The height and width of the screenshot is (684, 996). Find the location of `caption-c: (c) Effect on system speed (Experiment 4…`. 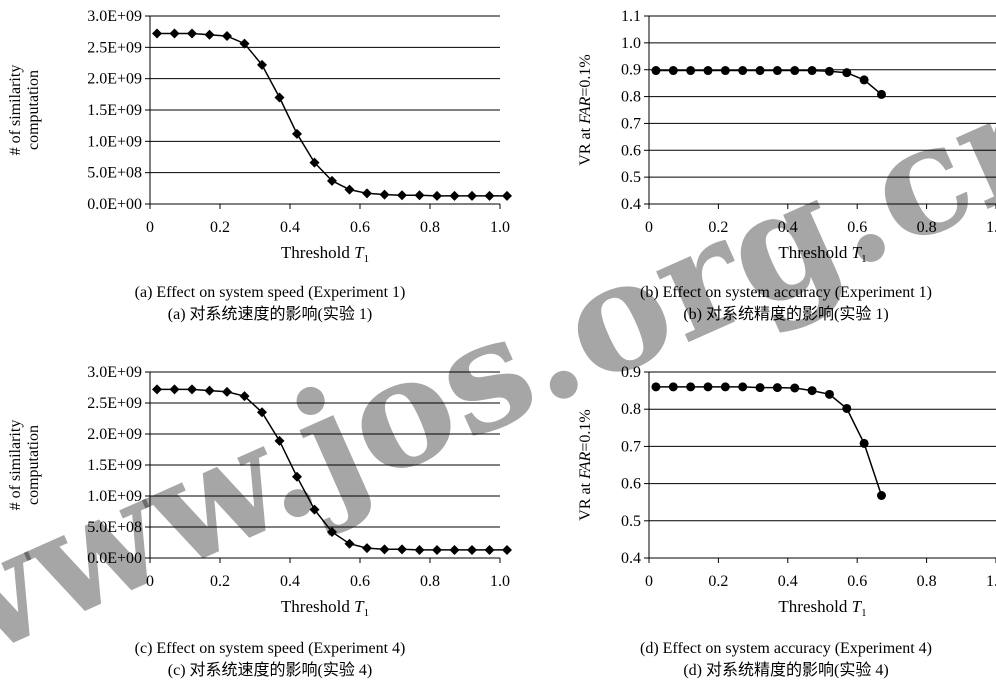

caption-c: (c) Effect on system speed (Experiment 4… is located at coordinates (270, 660).